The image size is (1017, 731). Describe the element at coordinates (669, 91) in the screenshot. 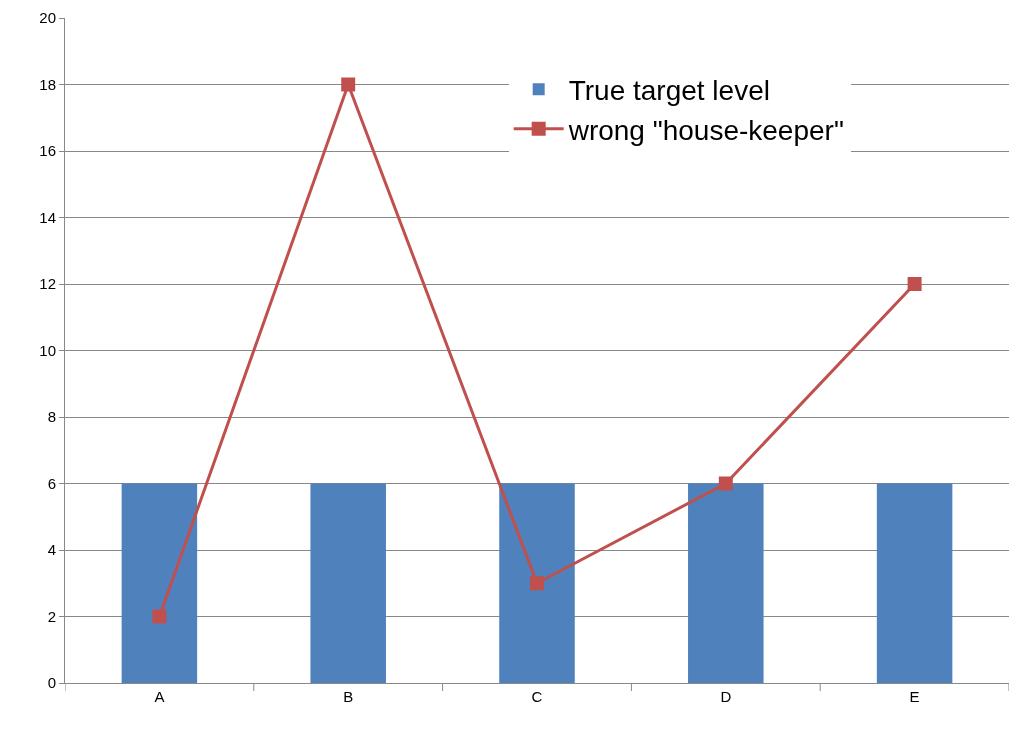

I see `legend-label: True target level` at that location.